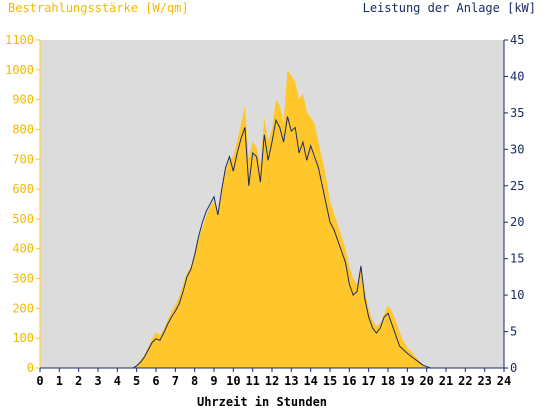  What do you see at coordinates (23, 159) in the screenshot?
I see `left-tick-label: 700` at bounding box center [23, 159].